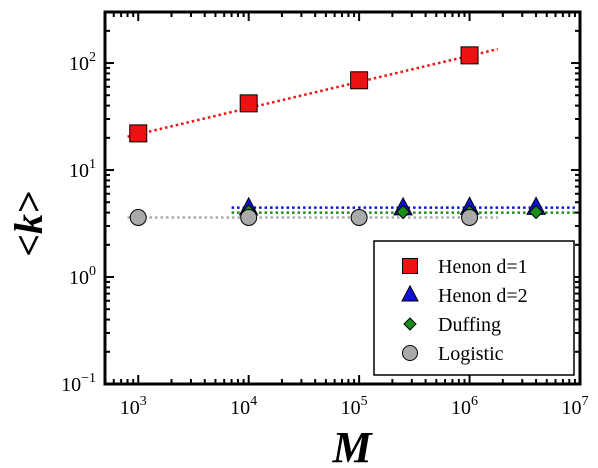 This screenshot has height=468, width=598. What do you see at coordinates (483, 296) in the screenshot?
I see `legend-label-henon-d-2: Henon d=2` at bounding box center [483, 296].